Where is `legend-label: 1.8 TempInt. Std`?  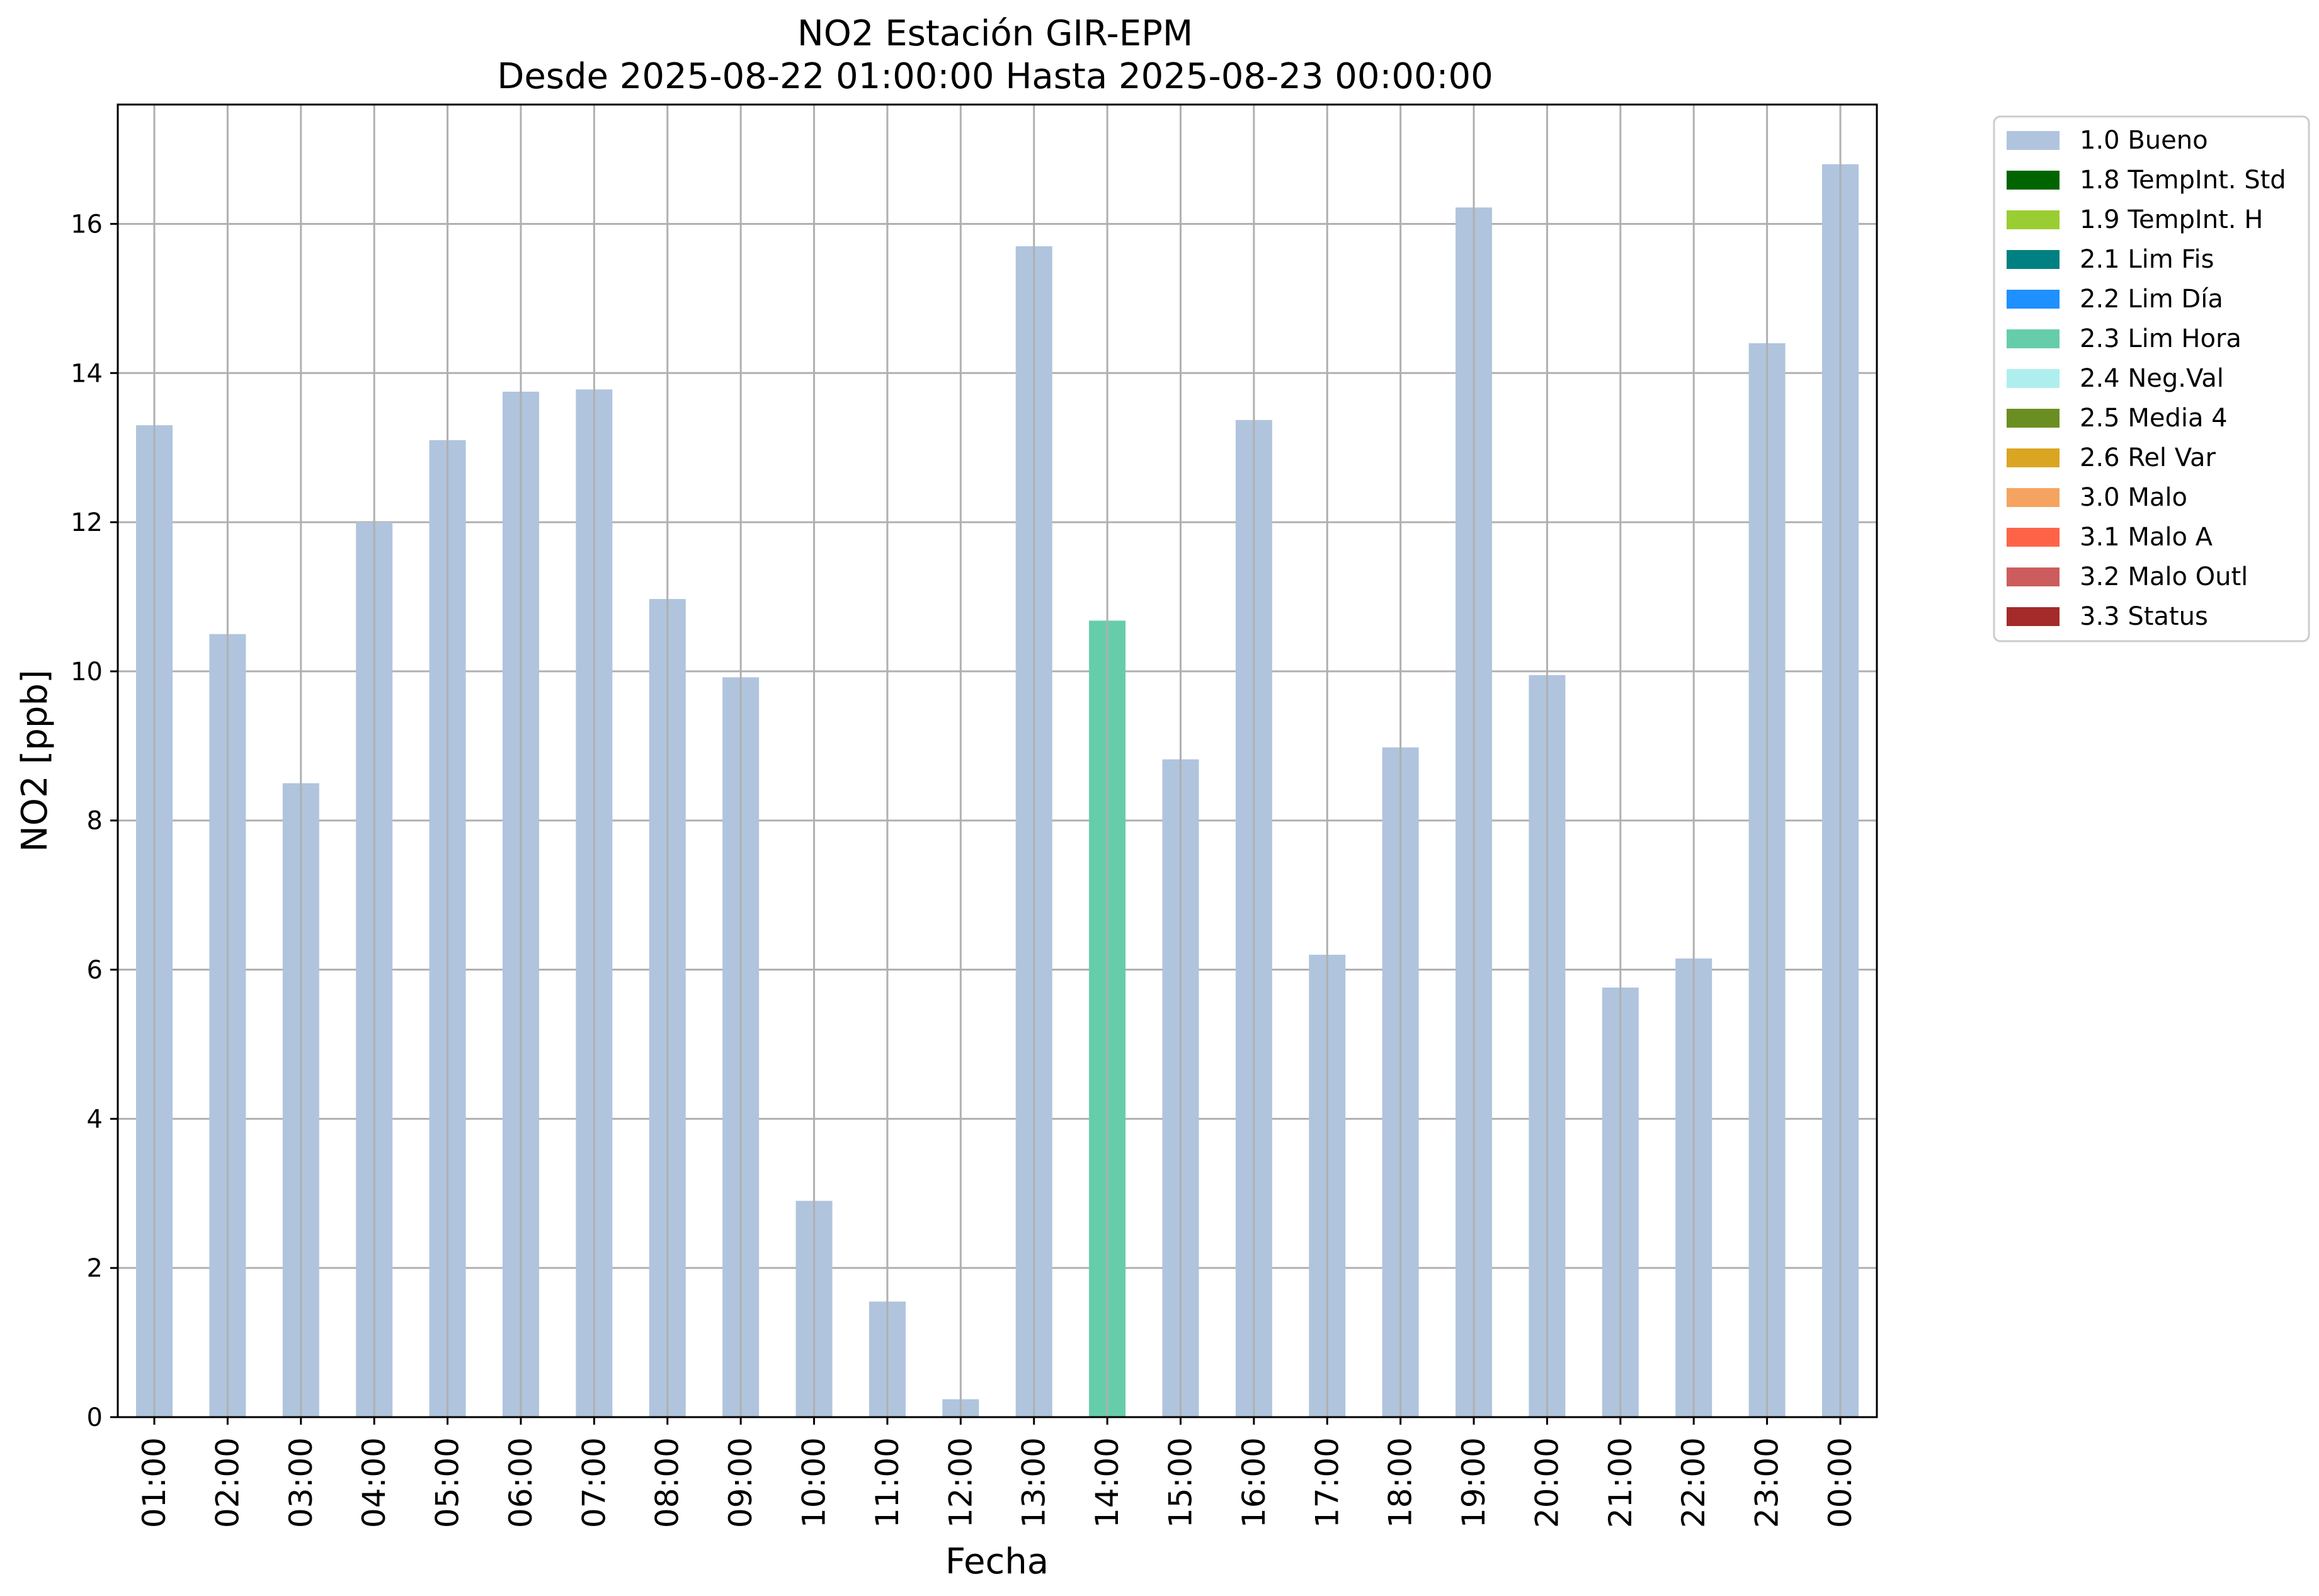 legend-label: 1.8 TempInt. Std is located at coordinates (2183, 180).